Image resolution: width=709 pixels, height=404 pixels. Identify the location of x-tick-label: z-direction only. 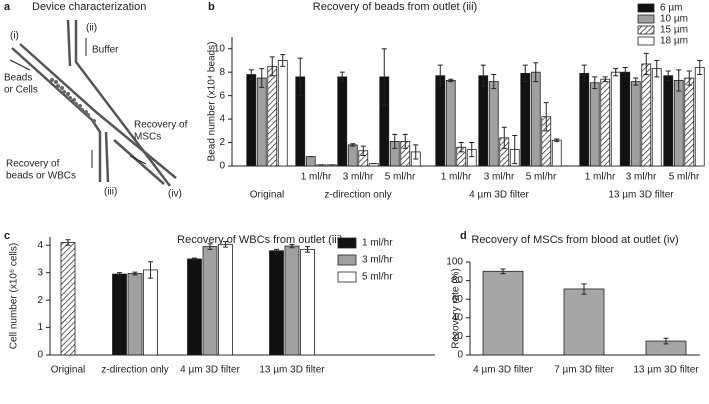
(134, 370).